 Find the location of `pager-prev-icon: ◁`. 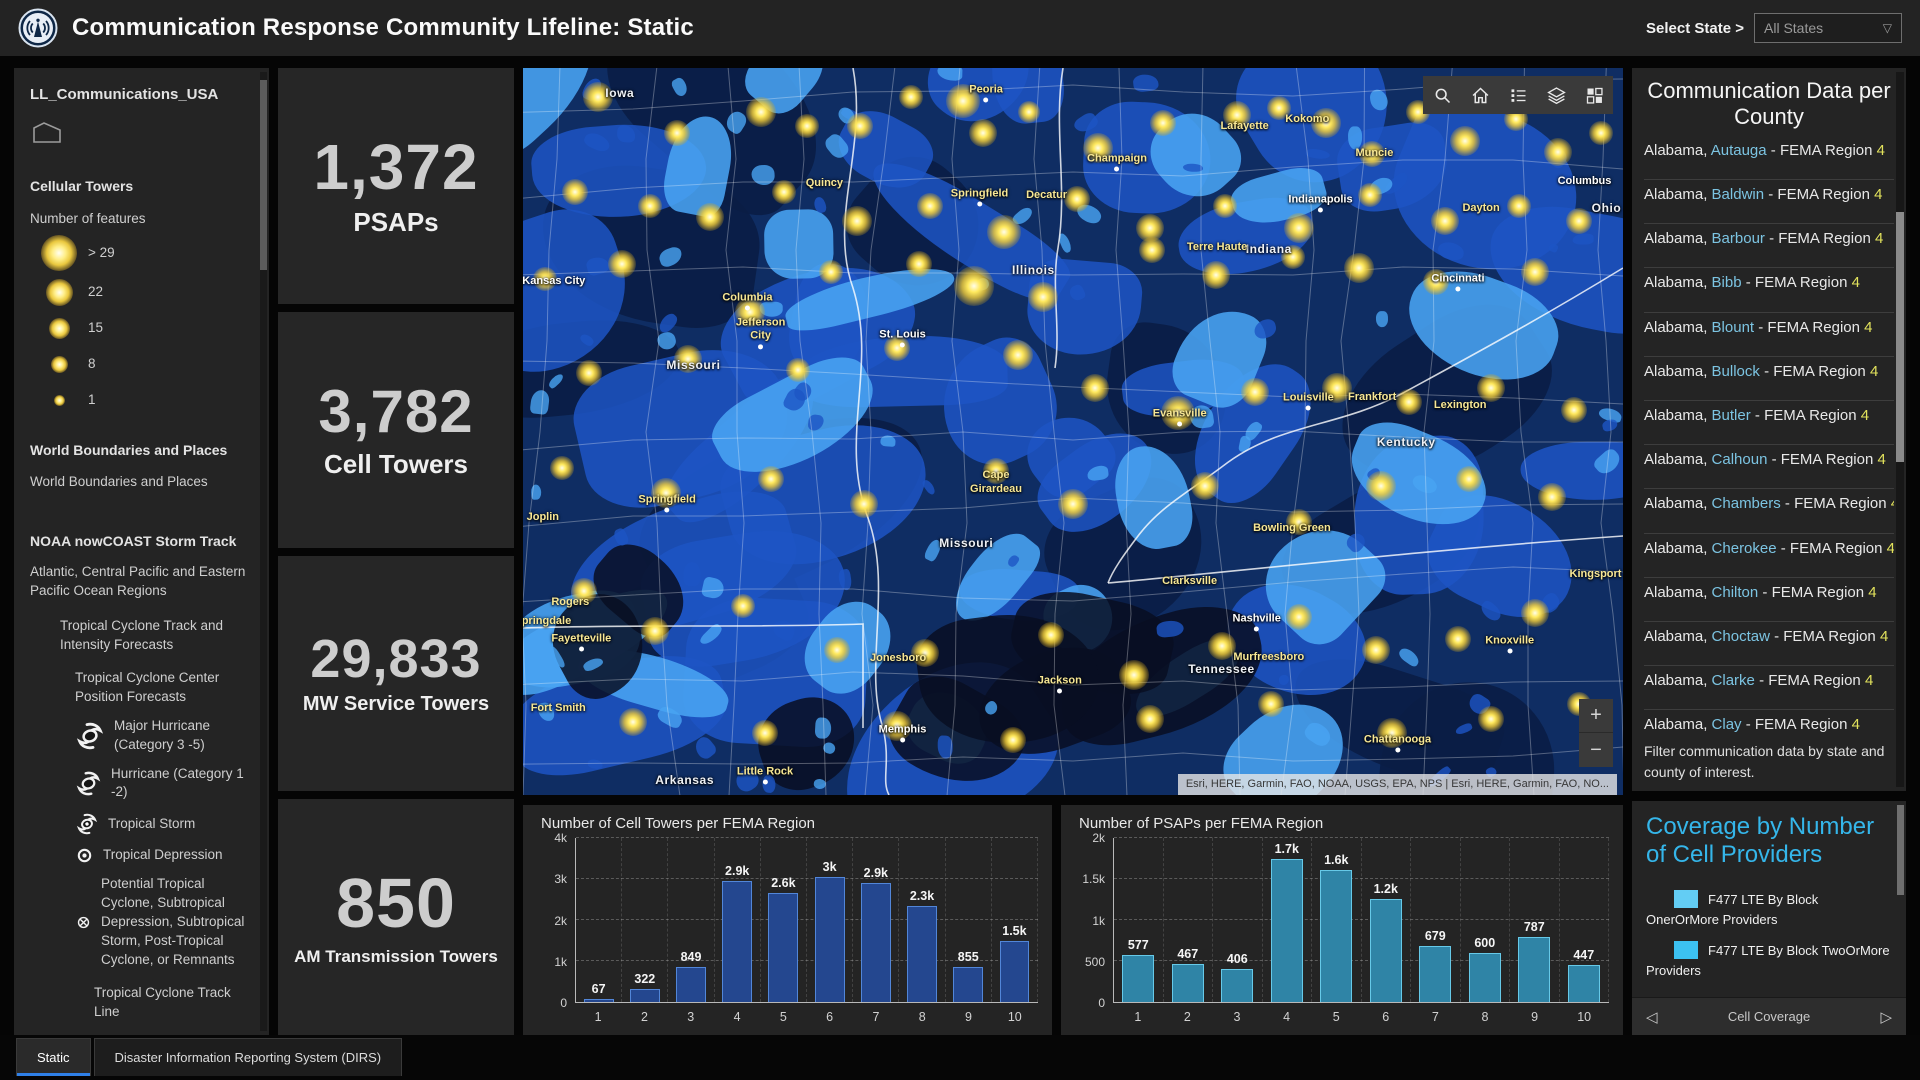

pager-prev-icon: ◁ is located at coordinates (1652, 1017).